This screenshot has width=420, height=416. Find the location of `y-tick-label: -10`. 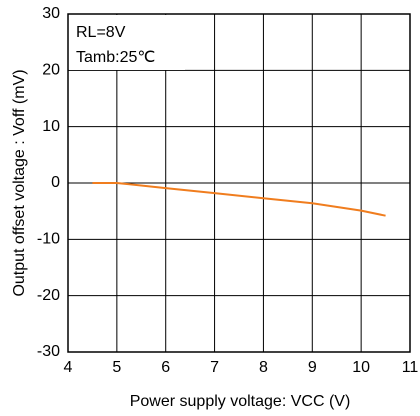

y-tick-label: -10 is located at coordinates (48, 239).